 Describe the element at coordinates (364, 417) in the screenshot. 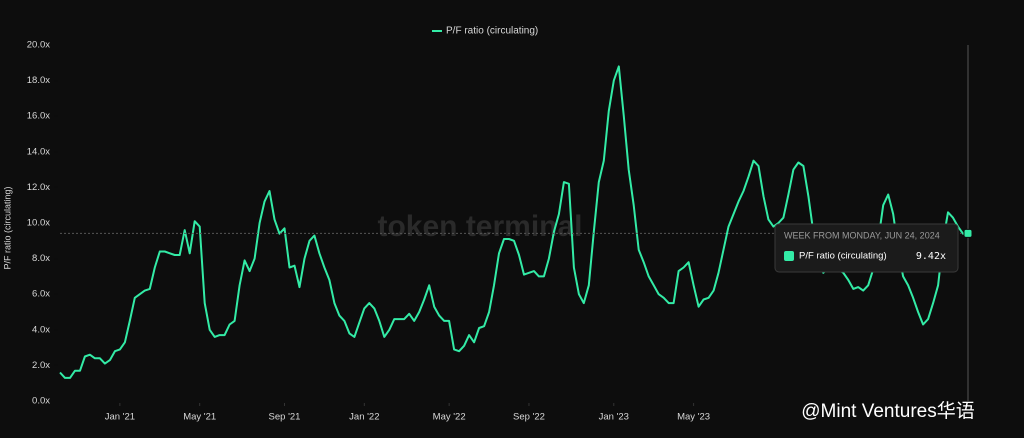

I see `x-tick-label: Jan '22` at that location.